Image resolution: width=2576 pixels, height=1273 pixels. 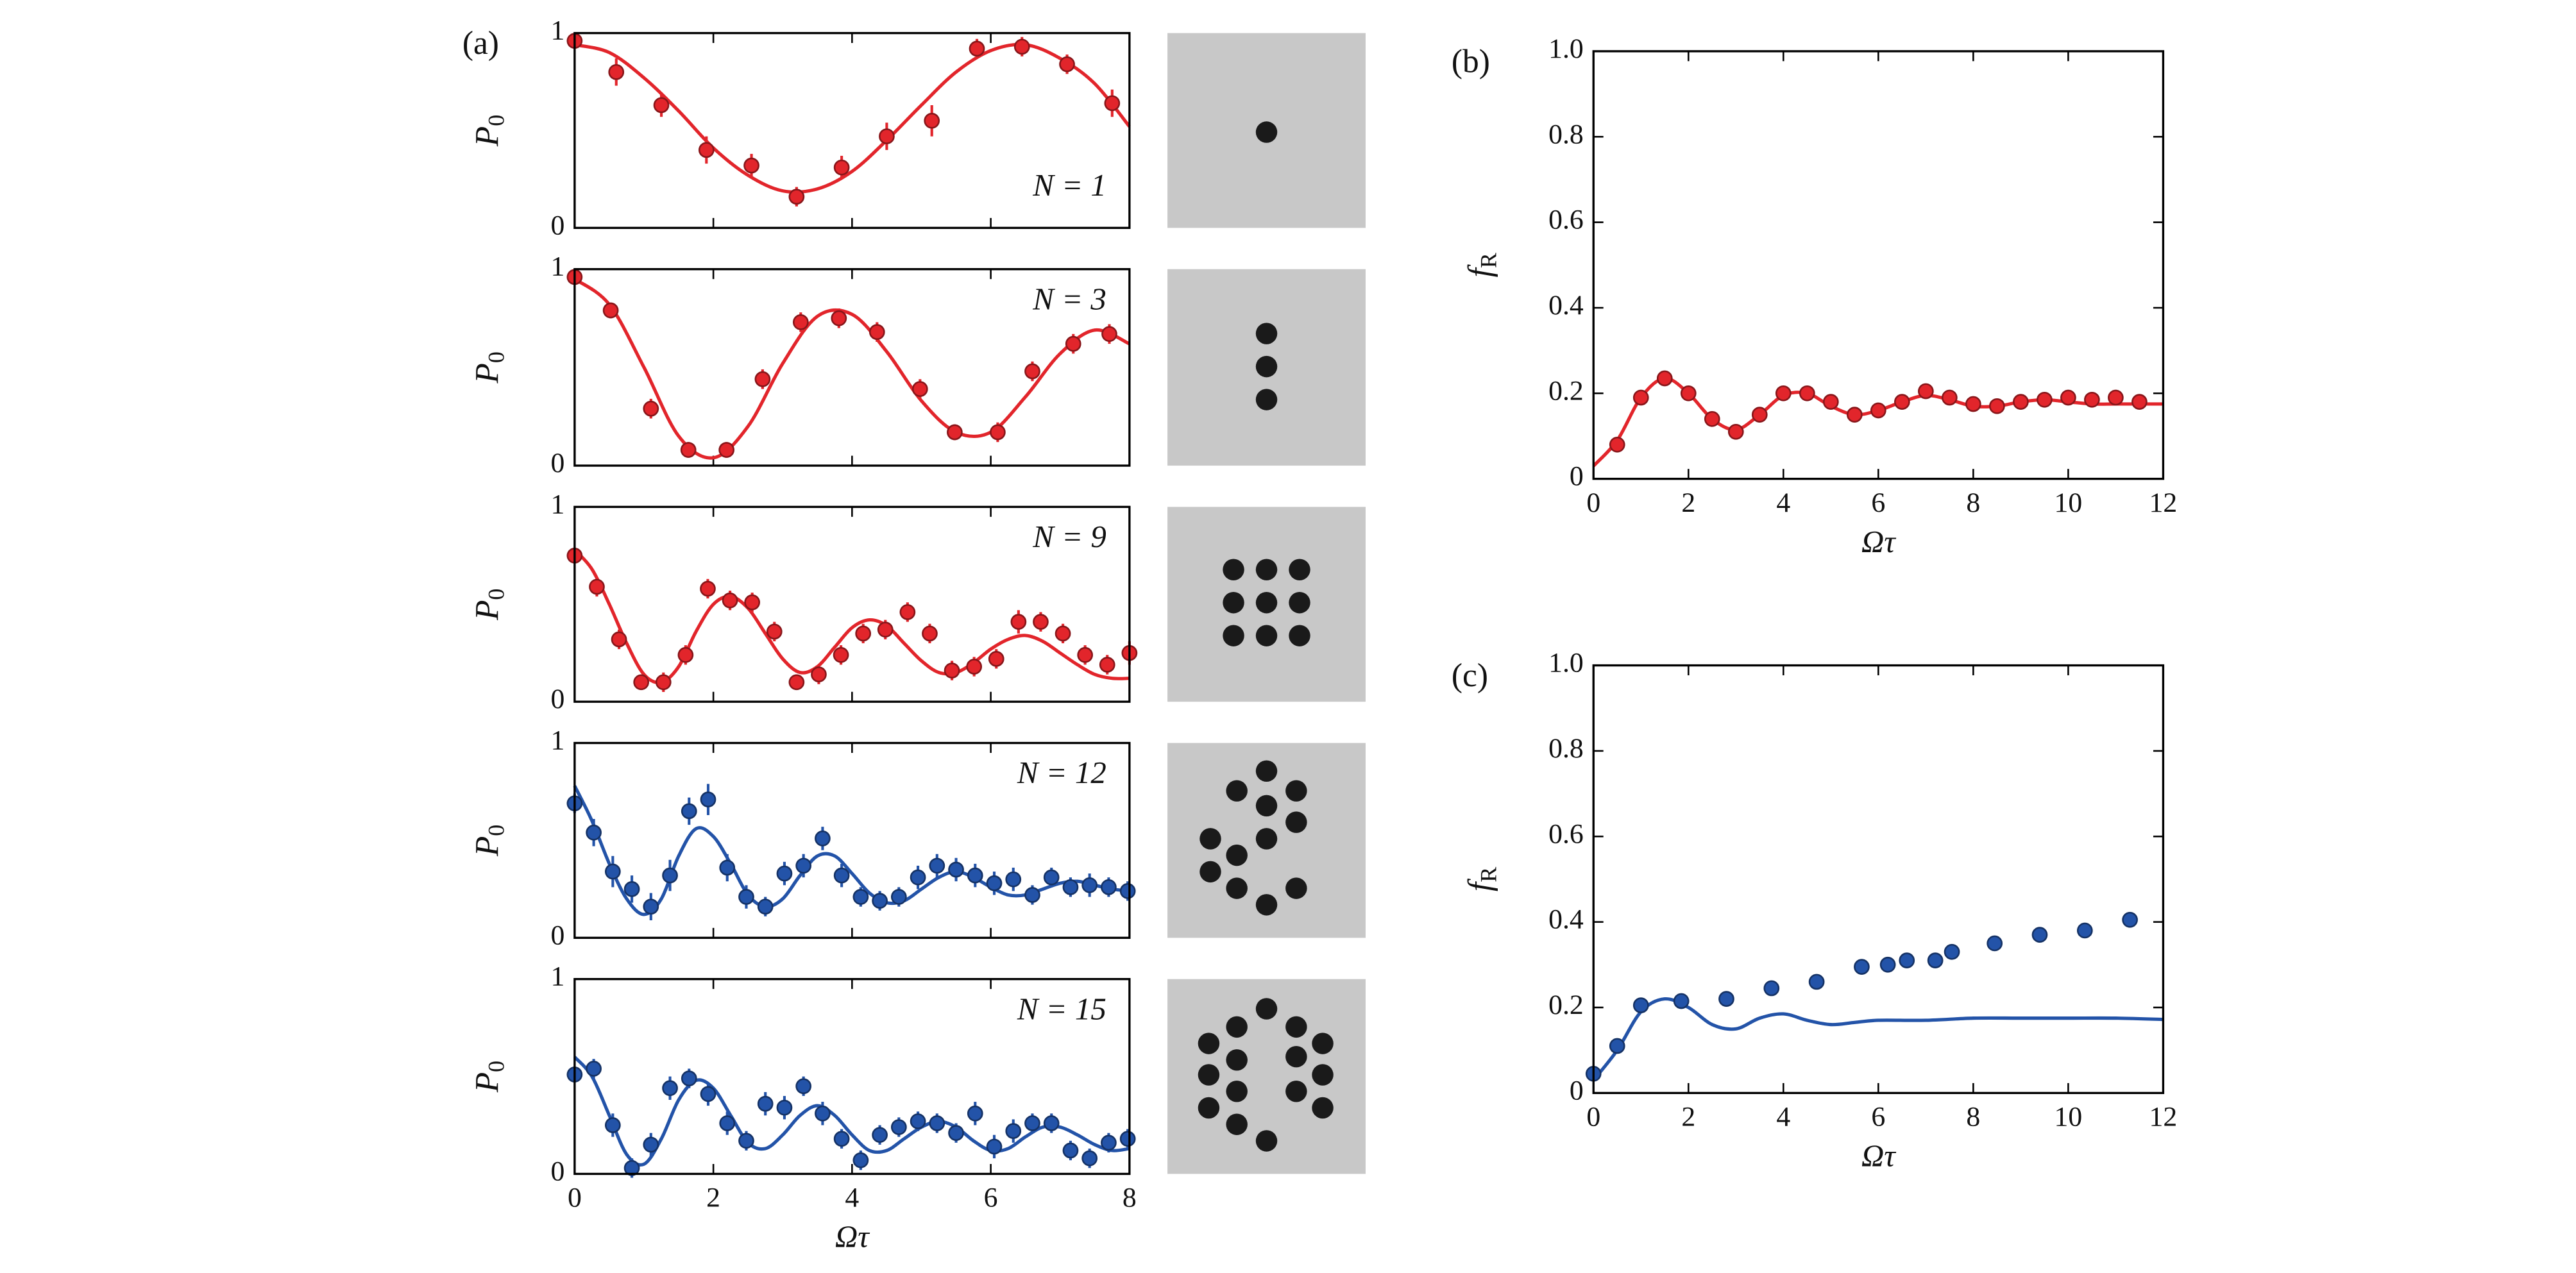 What do you see at coordinates (1489, 260) in the screenshot?
I see `y-axis-subscript: R` at bounding box center [1489, 260].